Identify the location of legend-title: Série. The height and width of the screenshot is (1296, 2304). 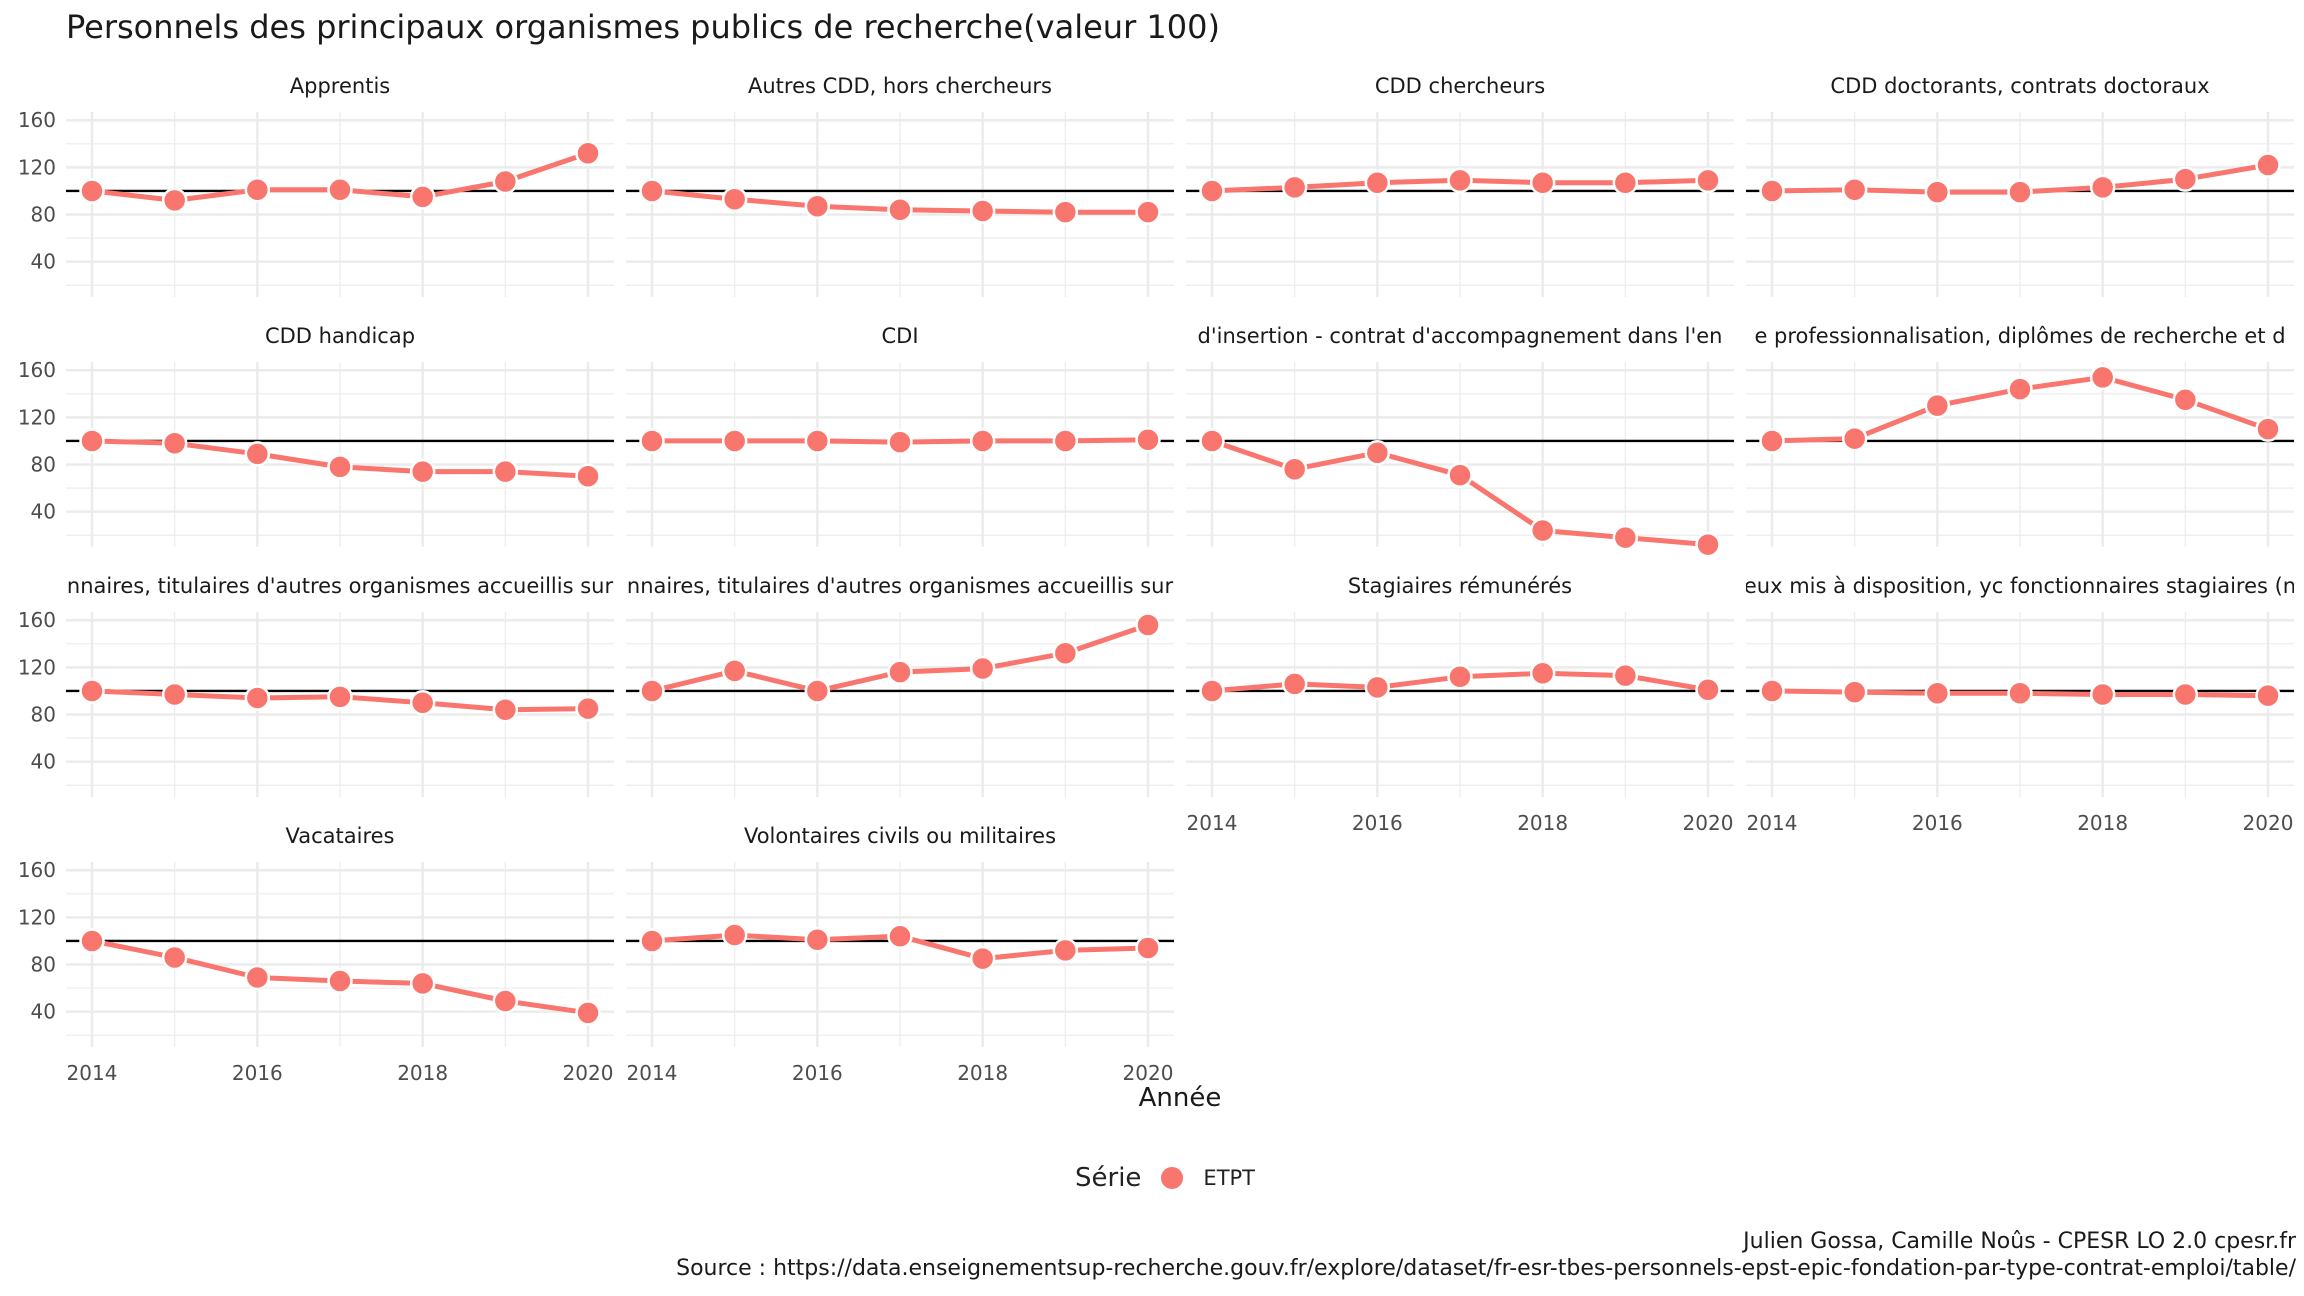
(1108, 1178).